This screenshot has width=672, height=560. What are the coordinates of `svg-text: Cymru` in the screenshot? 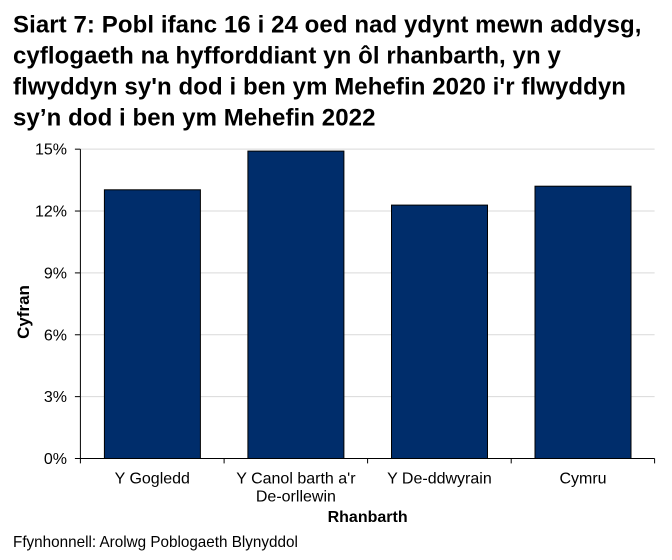 It's located at (582, 479).